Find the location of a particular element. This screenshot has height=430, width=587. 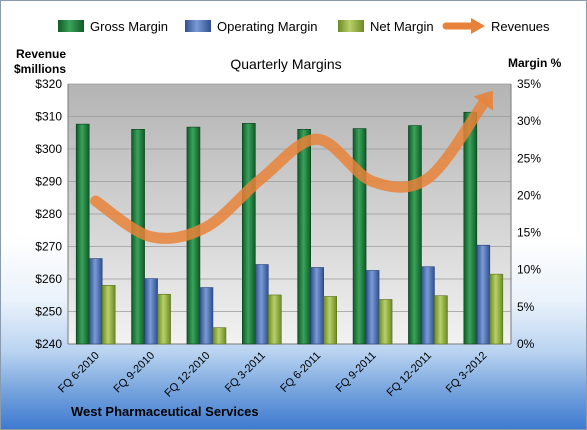

chart-title: Quarterly Margins is located at coordinates (285, 64).